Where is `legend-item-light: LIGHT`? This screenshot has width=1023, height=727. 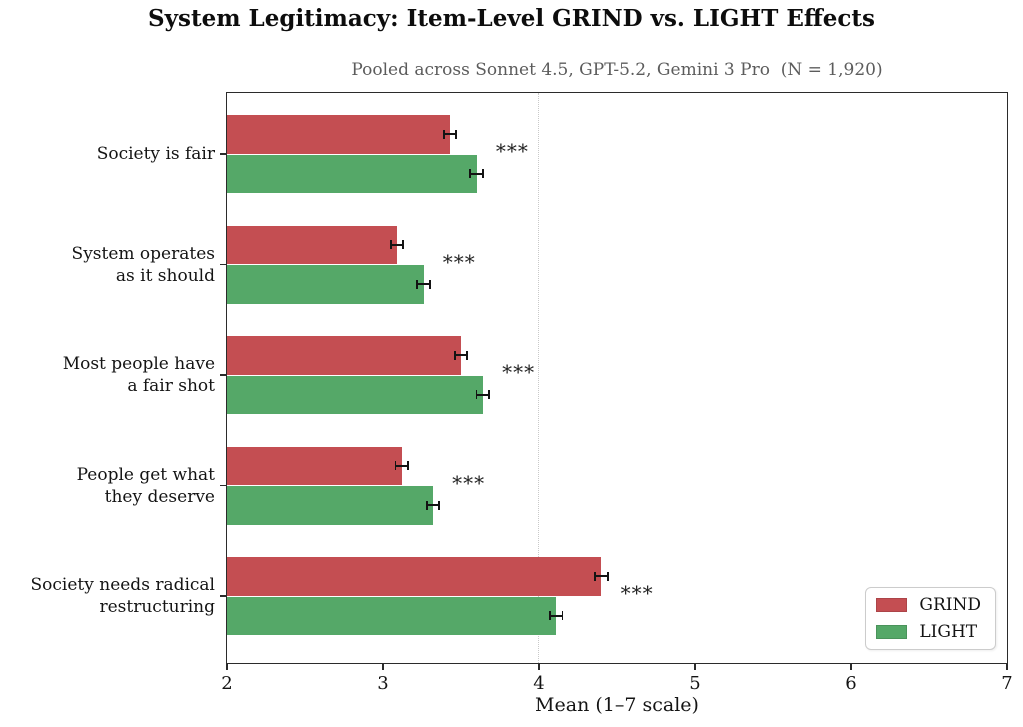 legend-item-light: LIGHT is located at coordinates (928, 632).